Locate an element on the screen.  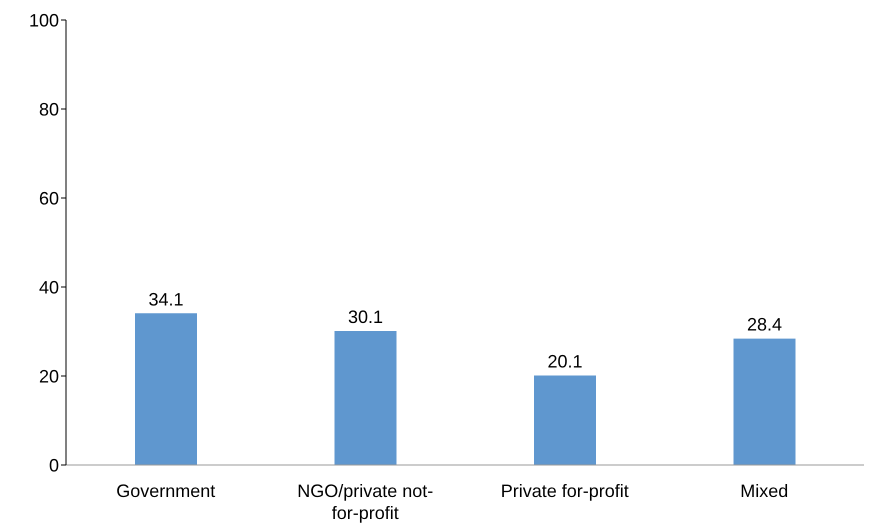
y-tick-label: 0 is located at coordinates (53, 465).